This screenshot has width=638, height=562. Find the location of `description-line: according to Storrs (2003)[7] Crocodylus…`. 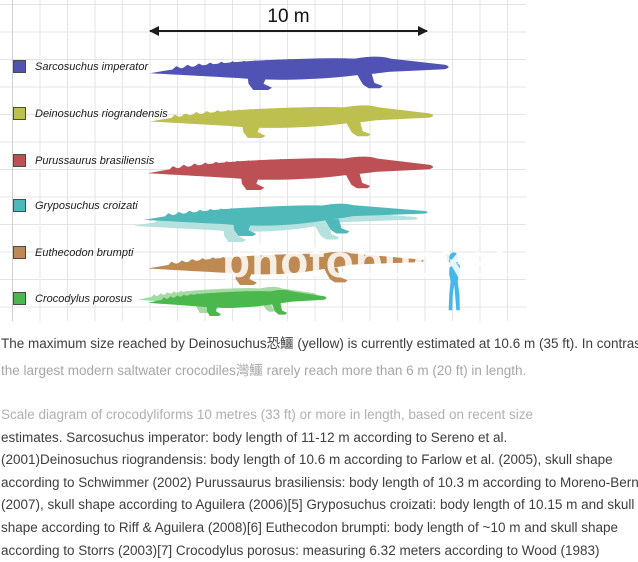

description-line: according to Storrs (2003)[7] Crocodylus… is located at coordinates (300, 550).